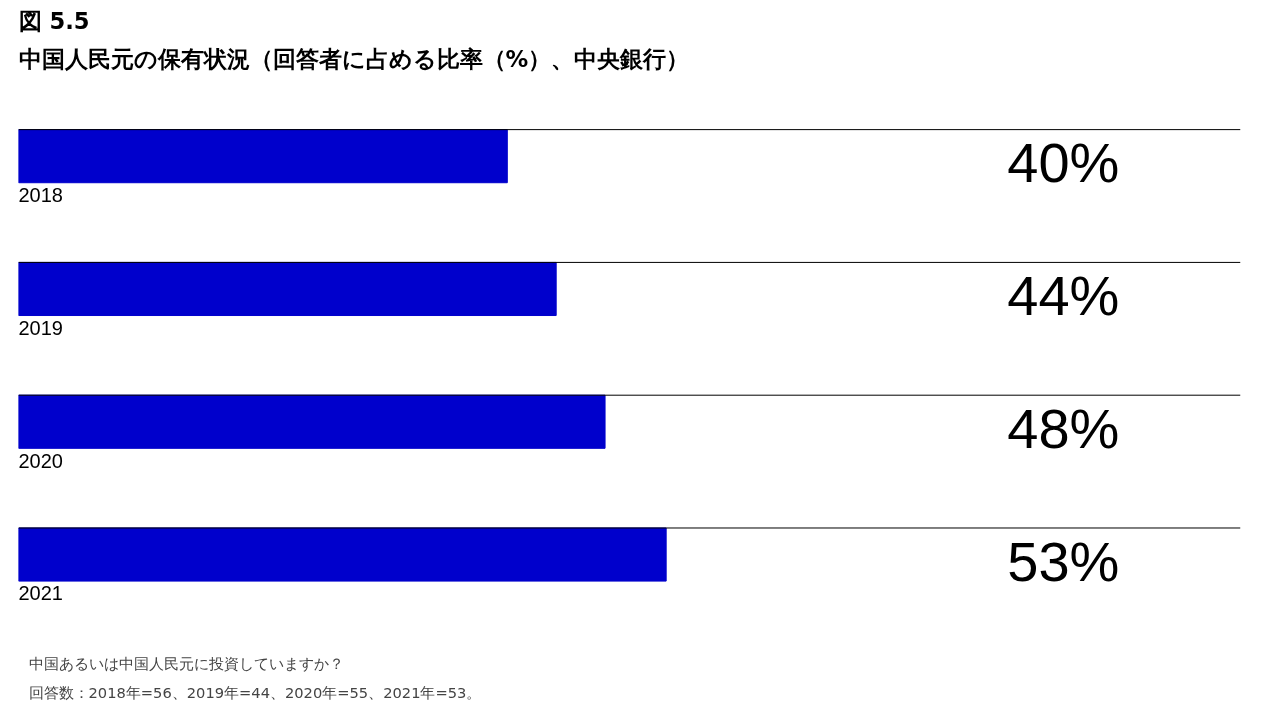 This screenshot has width=1280, height=720. I want to click on y-tick-label: 2018, so click(40, 195).